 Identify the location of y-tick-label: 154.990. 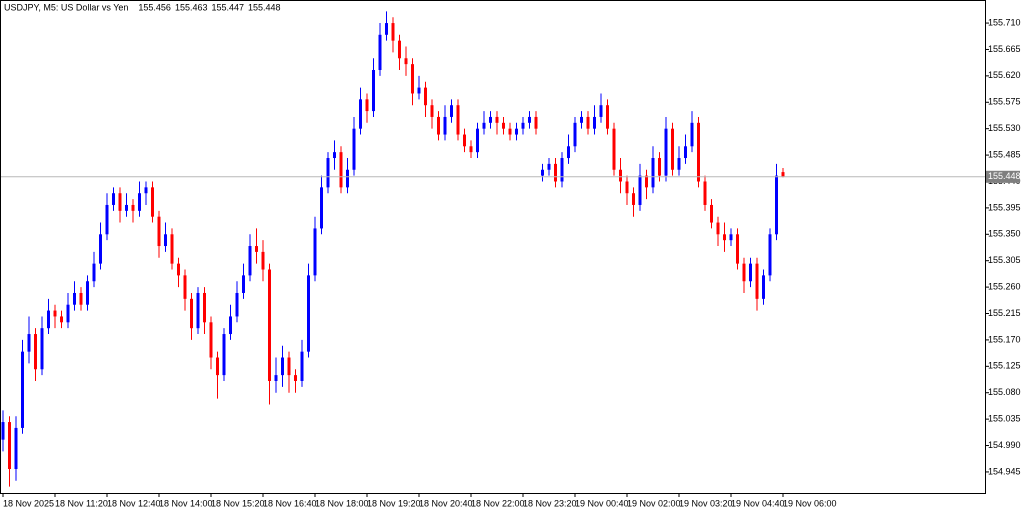
(1004, 445).